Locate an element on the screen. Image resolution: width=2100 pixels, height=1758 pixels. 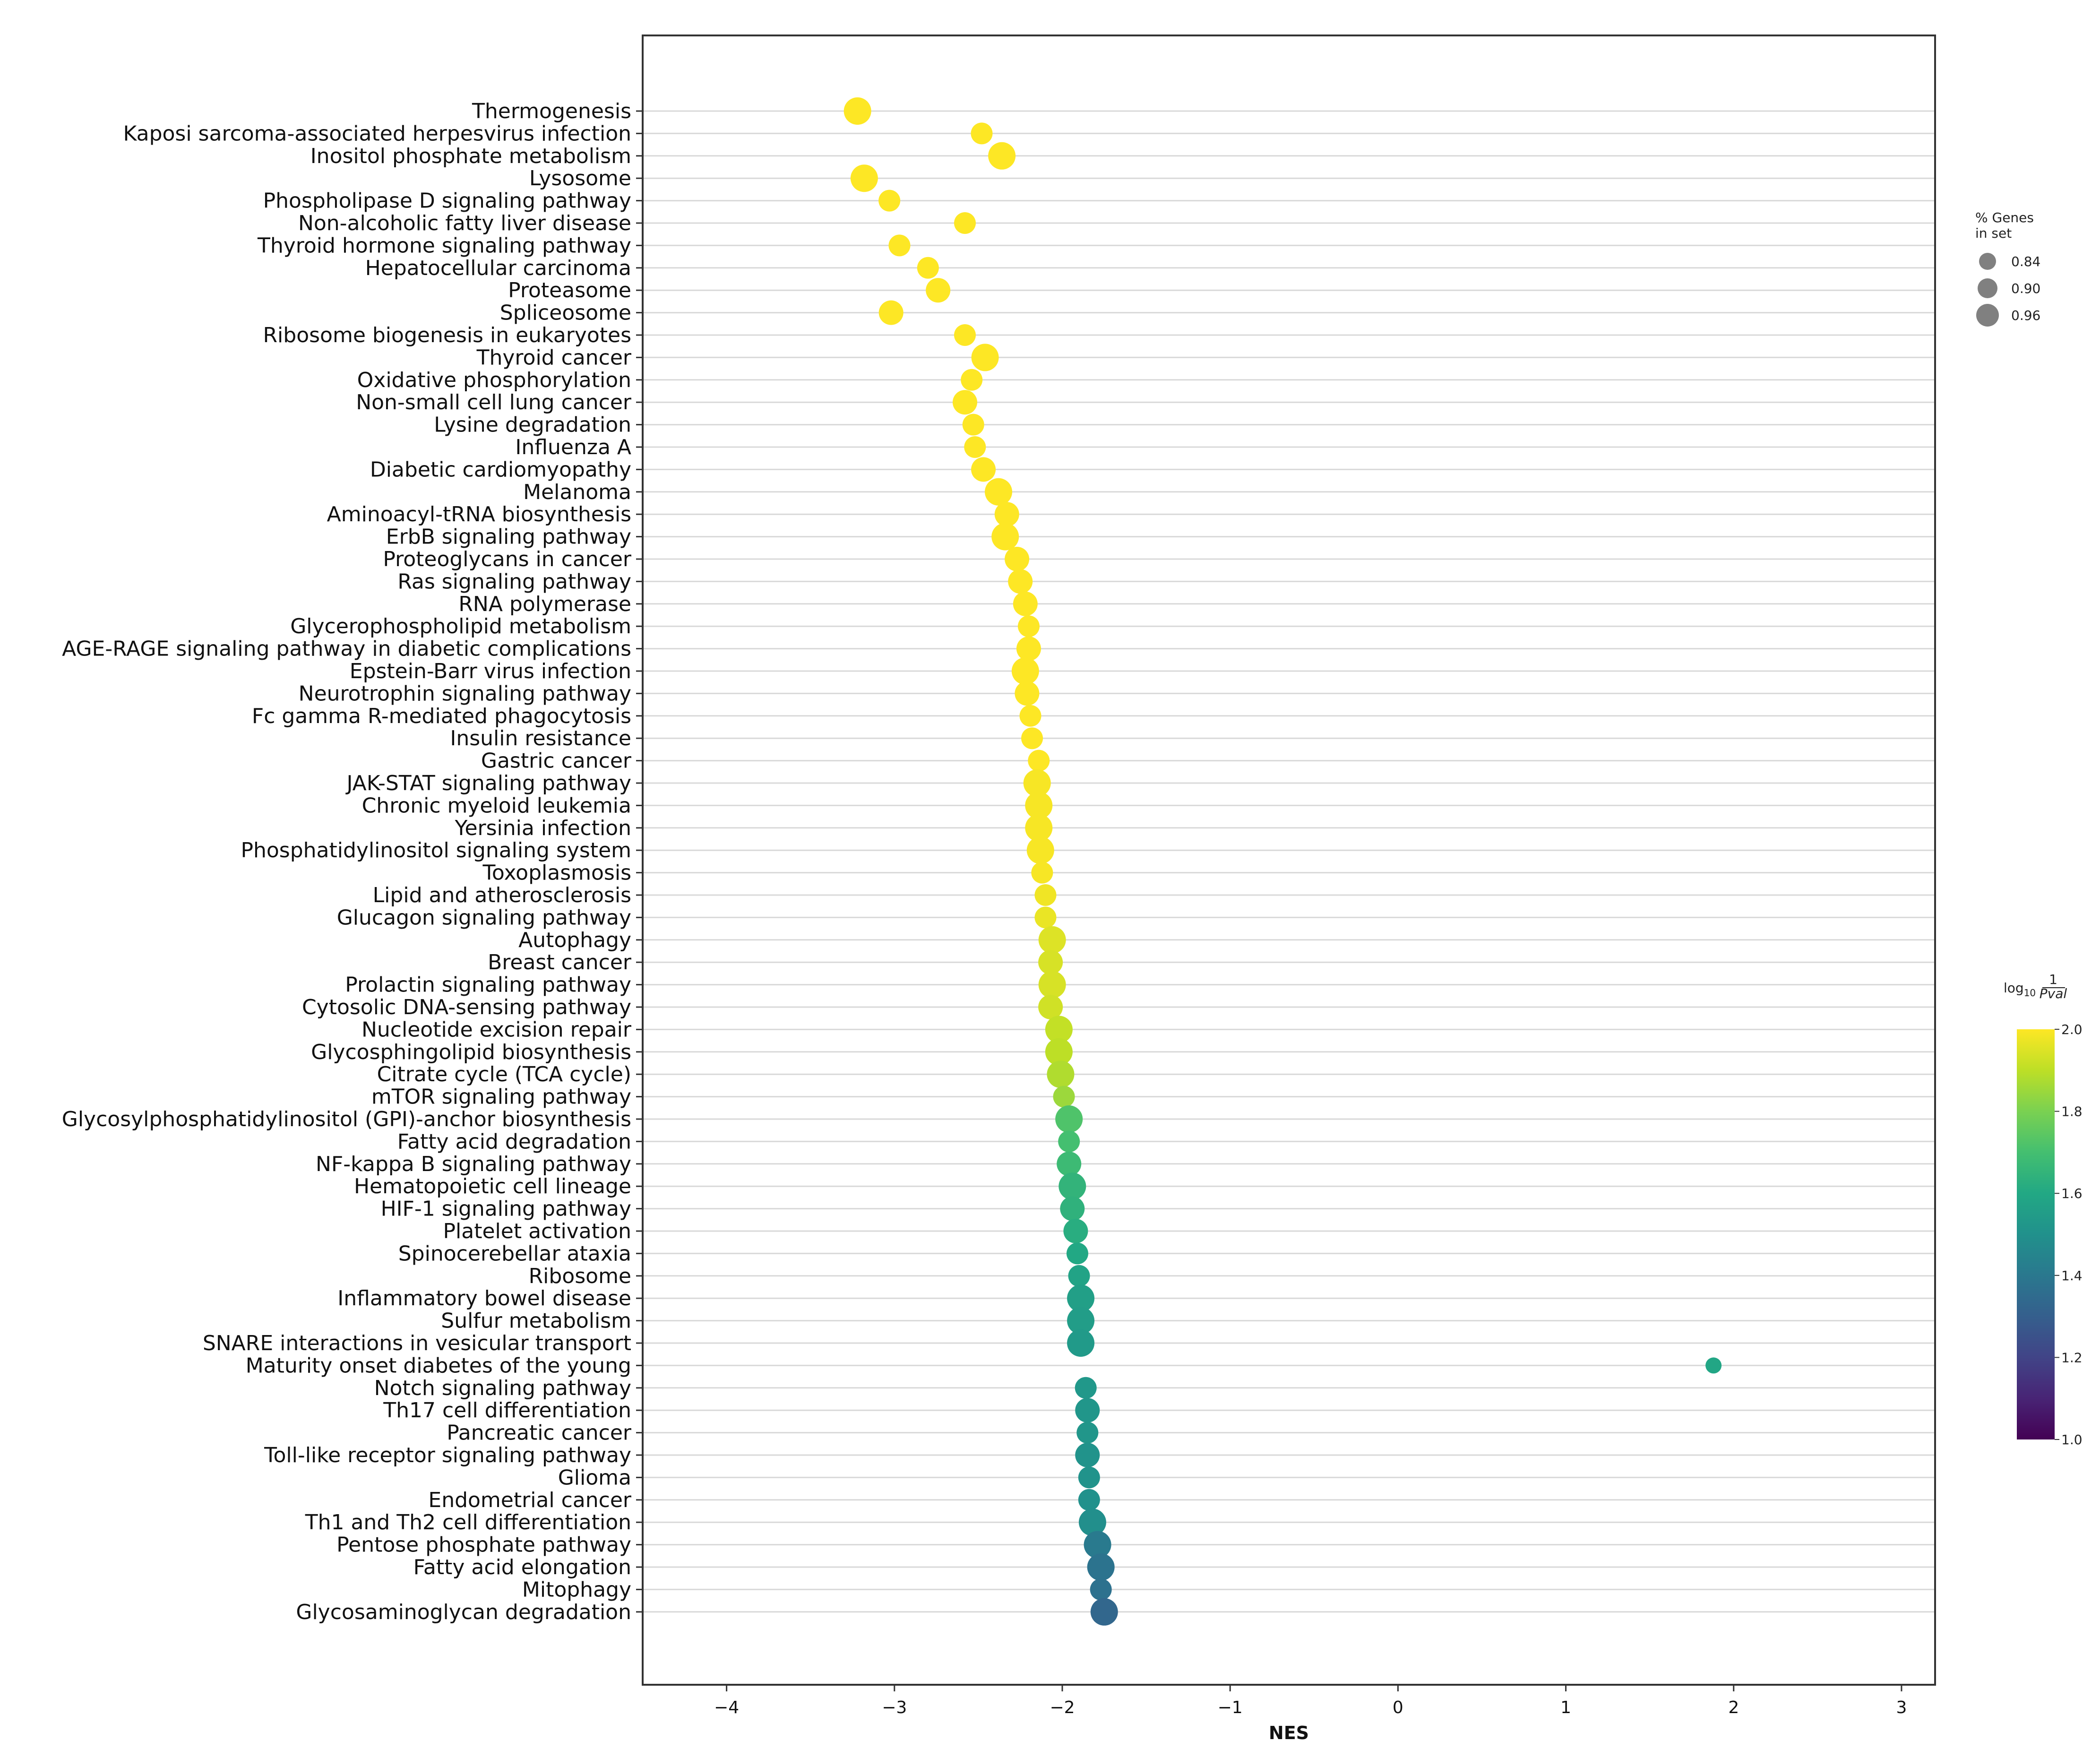
y-tick-label: Chronic myeloid leukemia is located at coordinates (497, 805).